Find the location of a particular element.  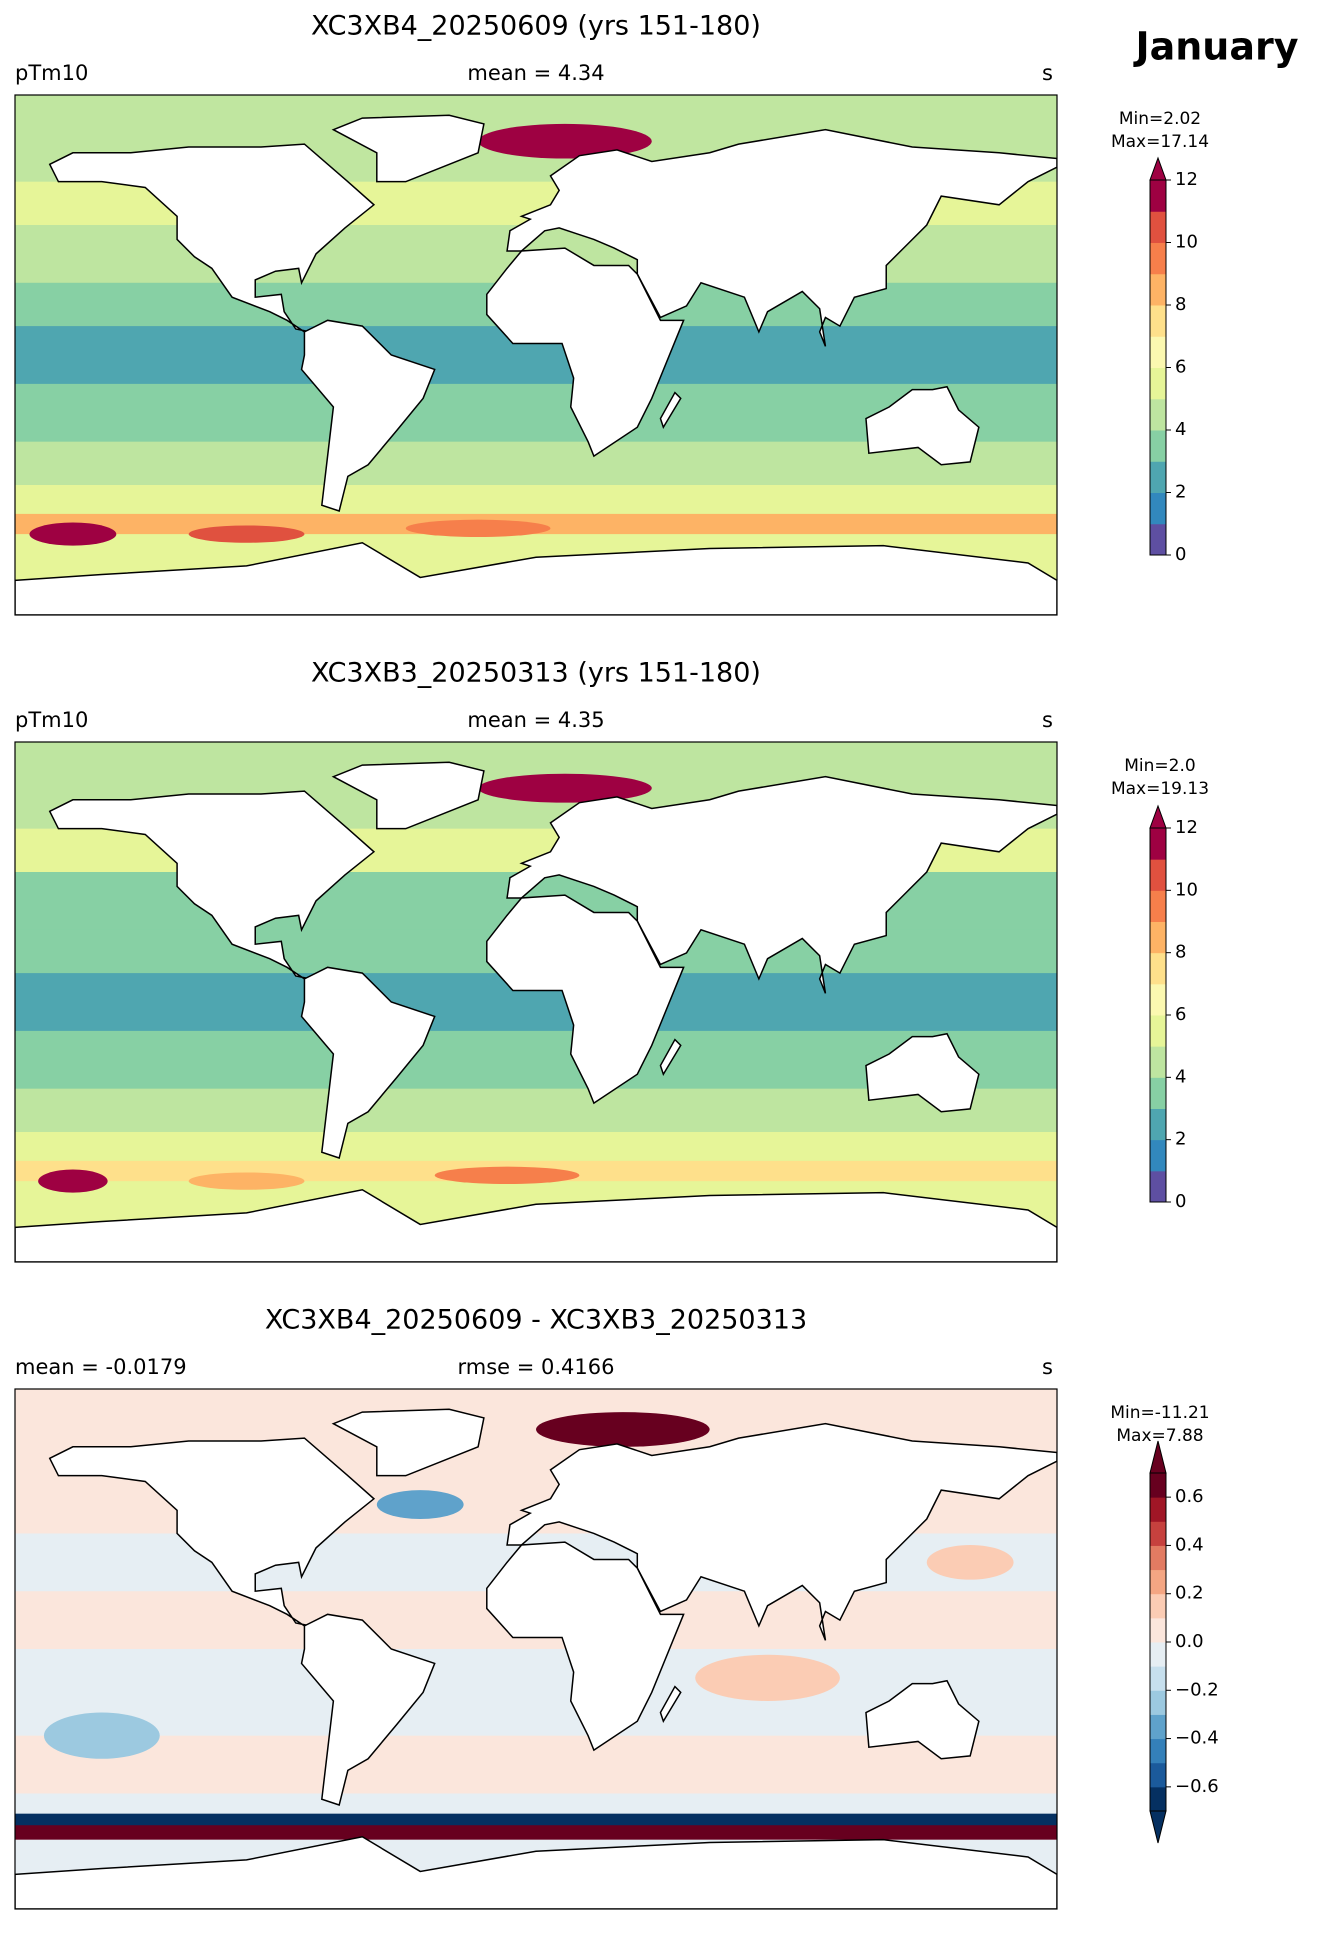

colorbar-min: Min=2.02 is located at coordinates (1160, 119).